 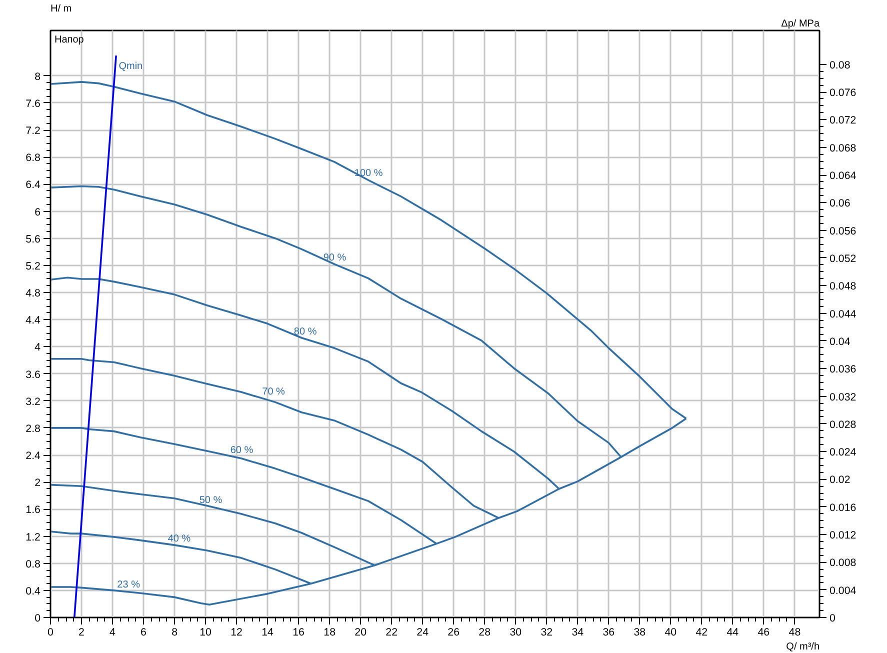 I want to click on x-tick-label: 38, so click(x=640, y=632).